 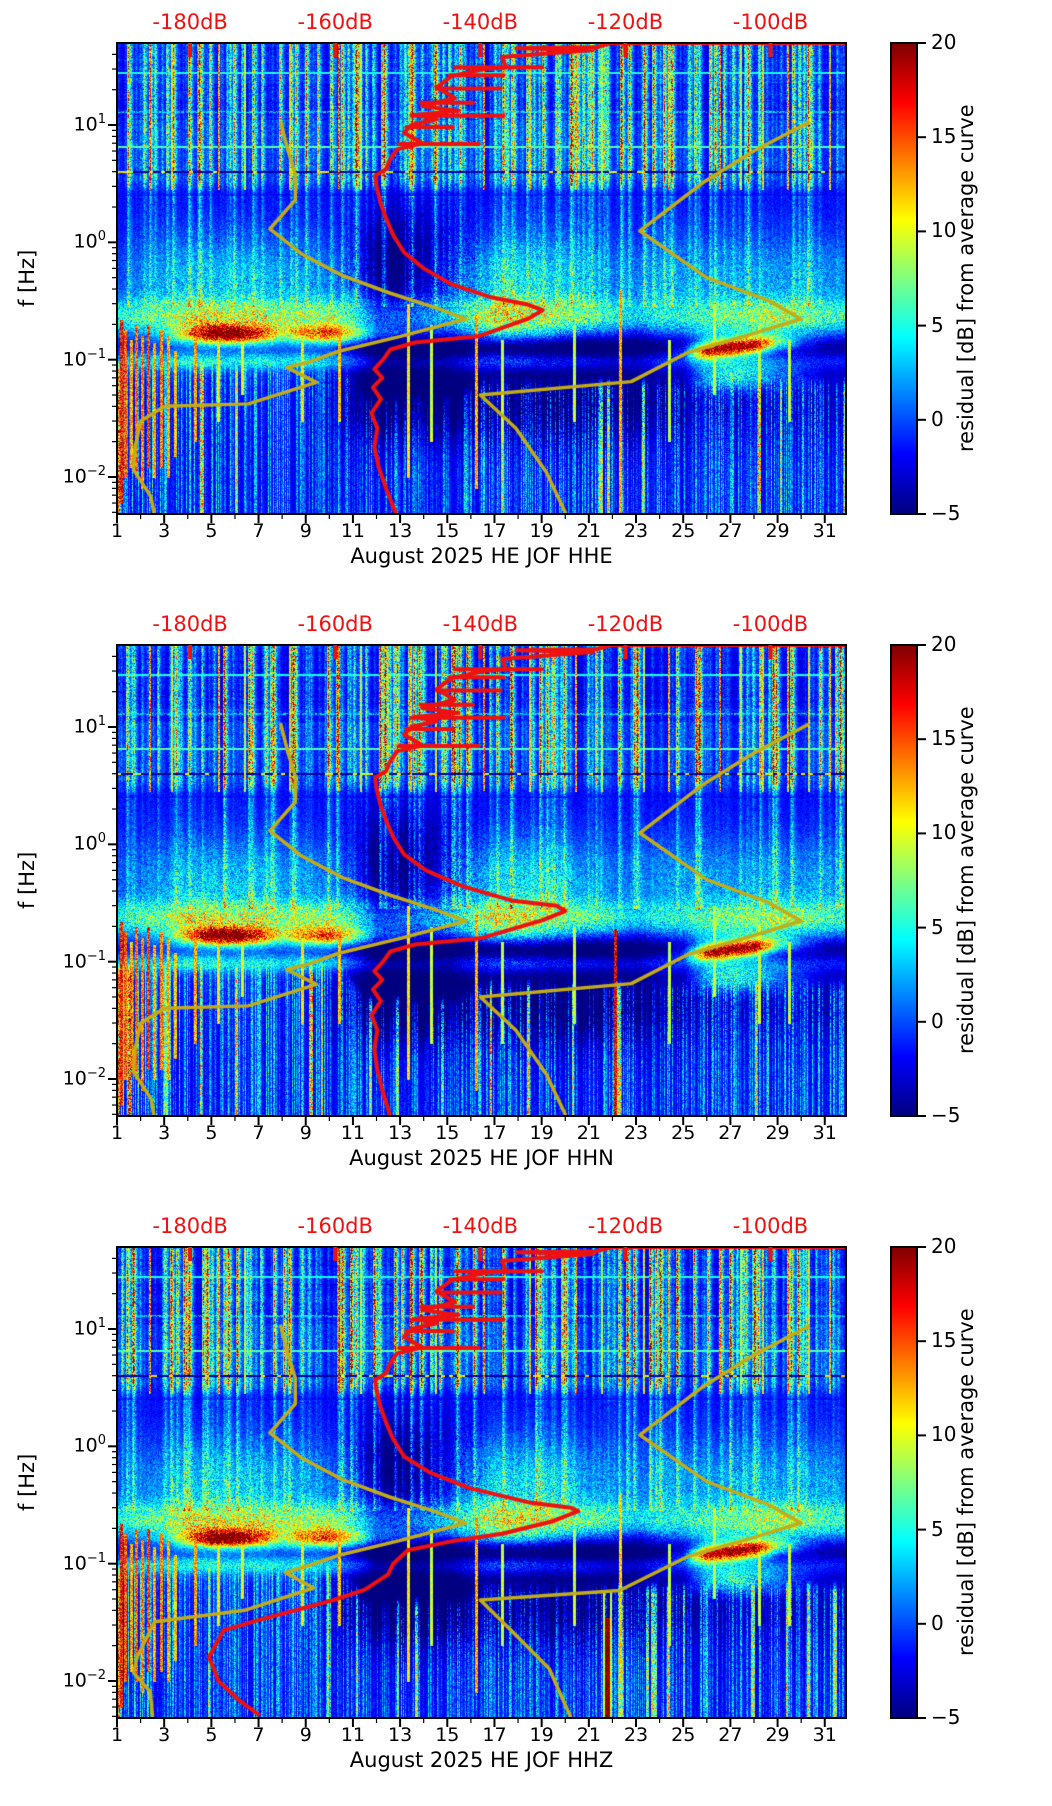 What do you see at coordinates (904, 880) in the screenshot?
I see `colorbar-gradient` at bounding box center [904, 880].